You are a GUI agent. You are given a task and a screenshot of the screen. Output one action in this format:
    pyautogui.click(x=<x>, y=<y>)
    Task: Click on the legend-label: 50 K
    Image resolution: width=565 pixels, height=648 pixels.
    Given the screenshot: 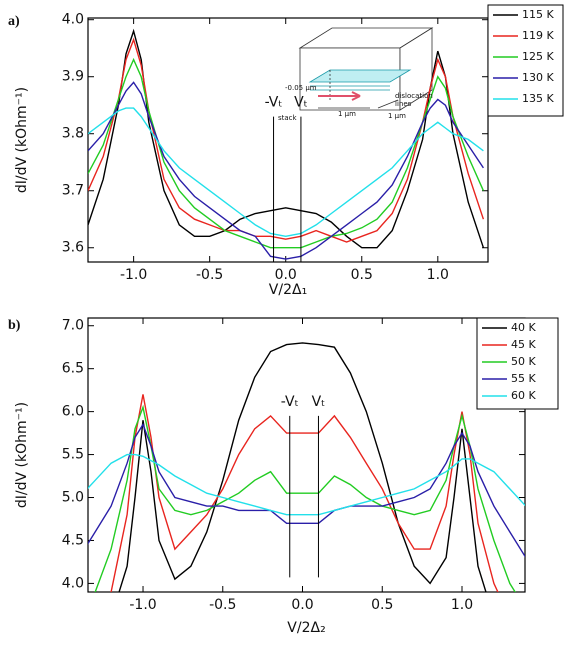 What is the action you would take?
    pyautogui.click(x=523, y=361)
    